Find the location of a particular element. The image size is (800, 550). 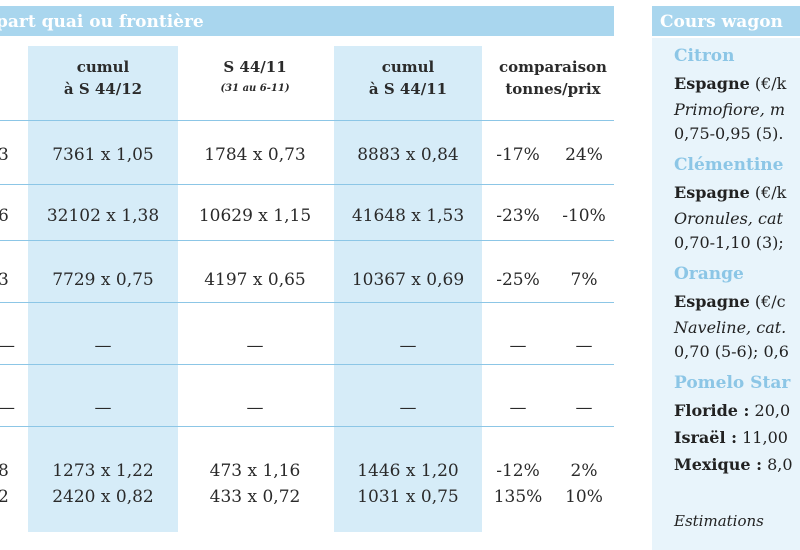

estimations-note: Estimations is located at coordinates (719, 521).